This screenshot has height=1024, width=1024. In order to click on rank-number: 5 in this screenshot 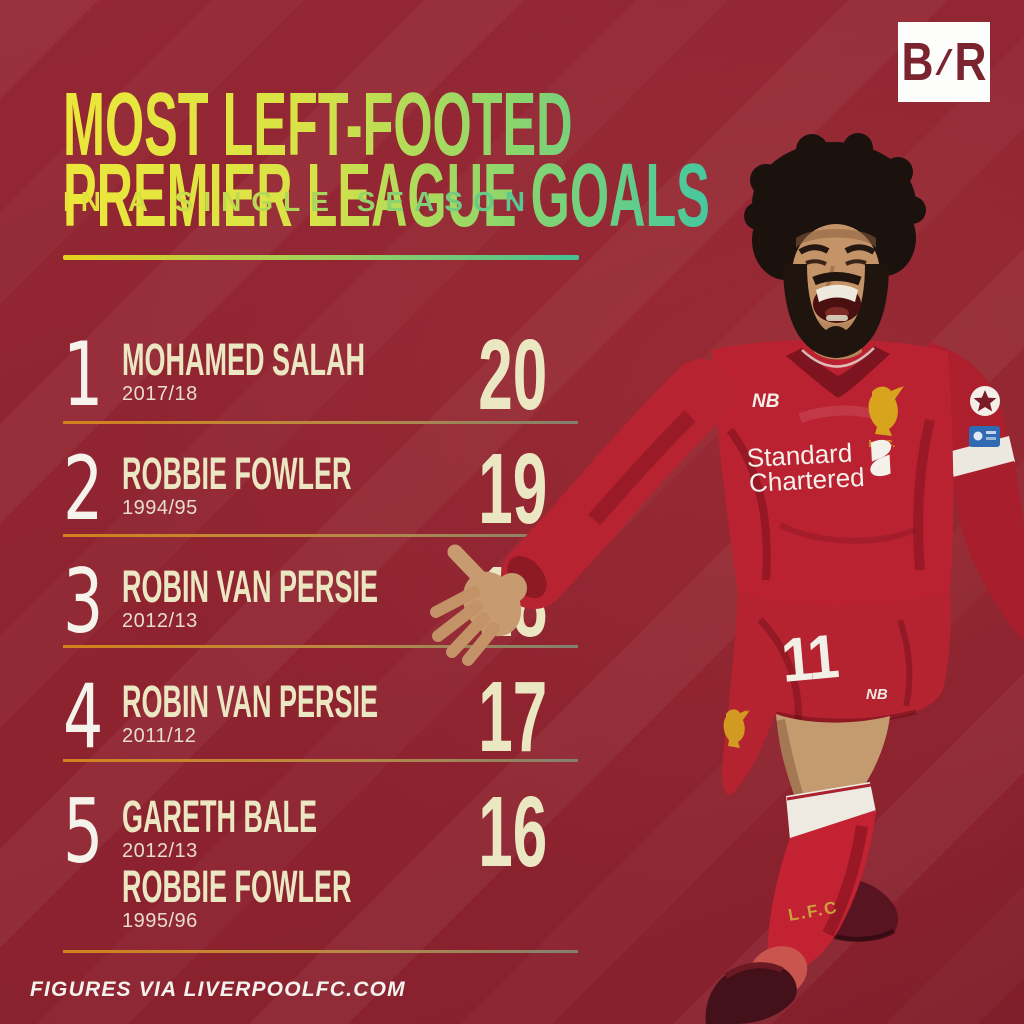, I will do `click(83, 831)`.